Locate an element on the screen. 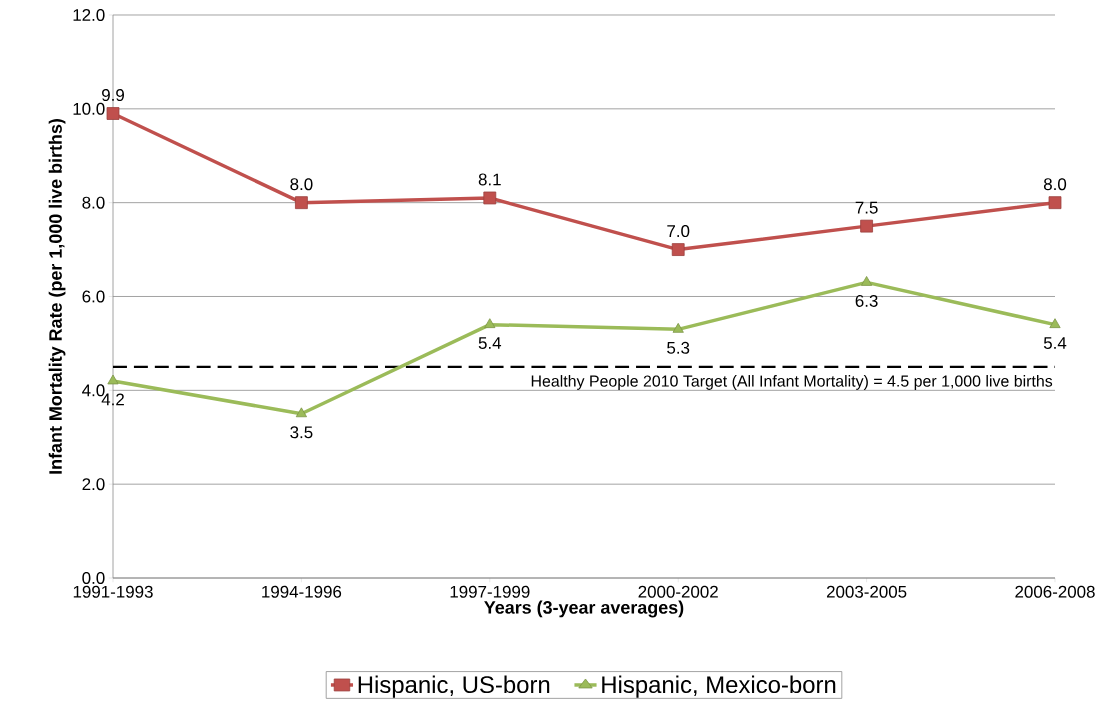 Image resolution: width=1113 pixels, height=704 pixels. data-label: 6.3 is located at coordinates (866, 300).